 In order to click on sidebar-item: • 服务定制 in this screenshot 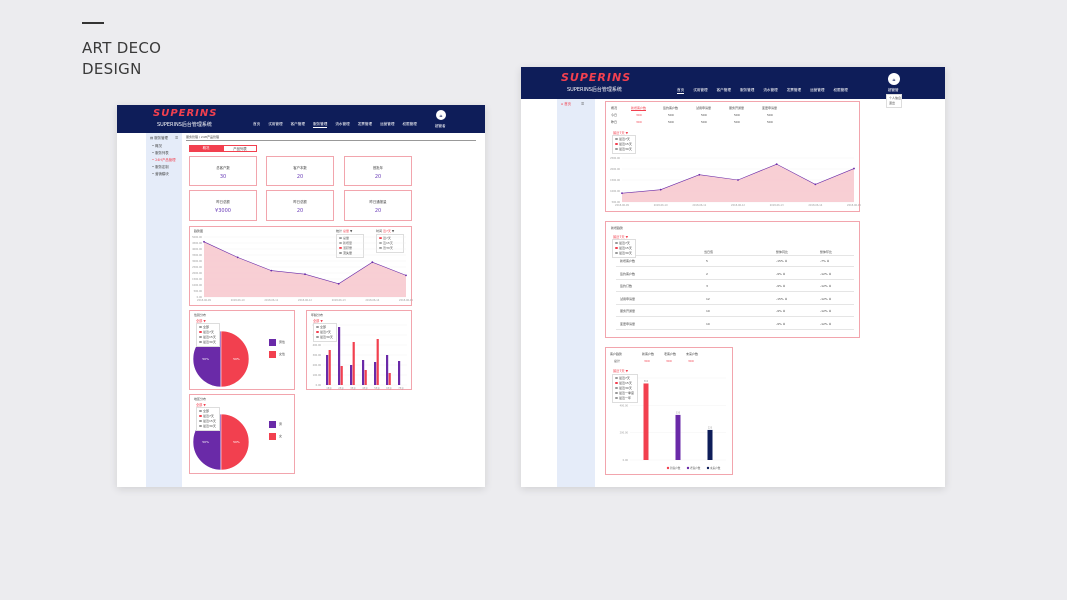, I will do `click(160, 167)`.